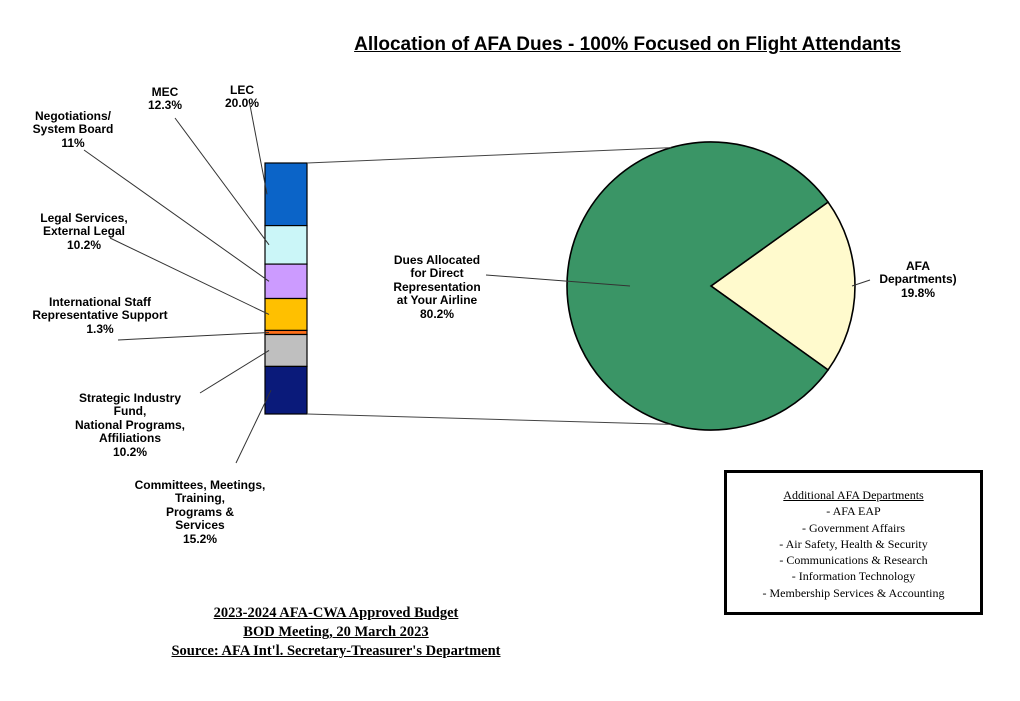 The width and height of the screenshot is (1020, 701). I want to click on source-line-meeting: BOD Meeting, 20 March 2023, so click(336, 632).